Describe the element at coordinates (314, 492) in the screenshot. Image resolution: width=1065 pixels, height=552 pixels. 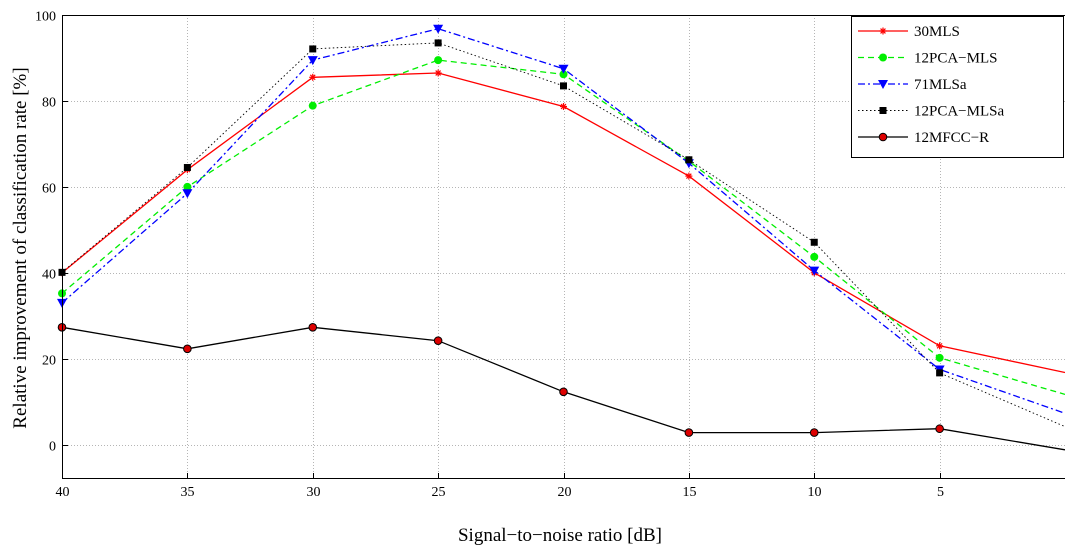
I see `x-tick-label: 30` at that location.